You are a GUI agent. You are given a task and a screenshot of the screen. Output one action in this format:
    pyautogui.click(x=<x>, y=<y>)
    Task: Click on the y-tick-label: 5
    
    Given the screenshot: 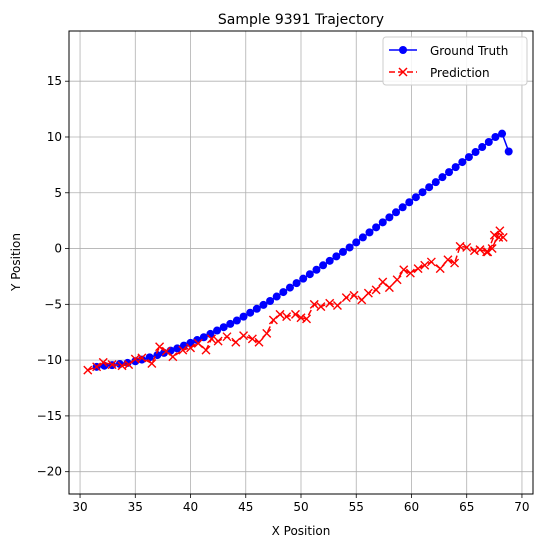 What is the action you would take?
    pyautogui.click(x=58, y=193)
    